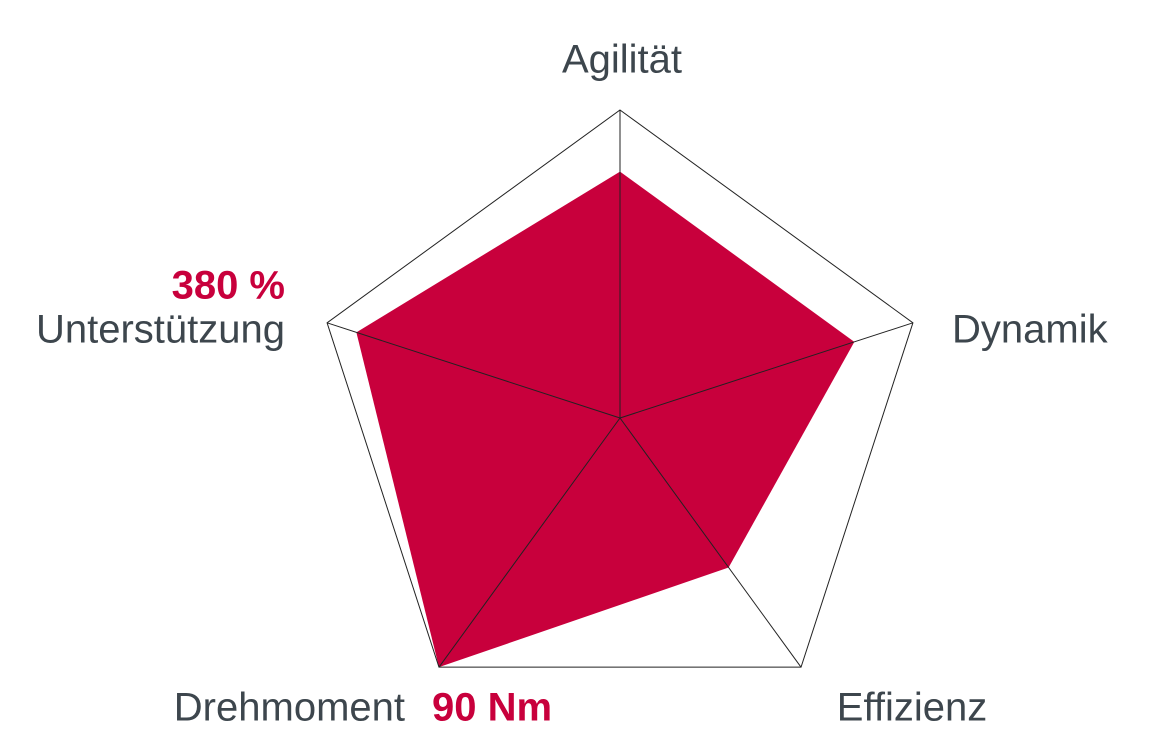  I want to click on annotation: 380 %, so click(228, 286).